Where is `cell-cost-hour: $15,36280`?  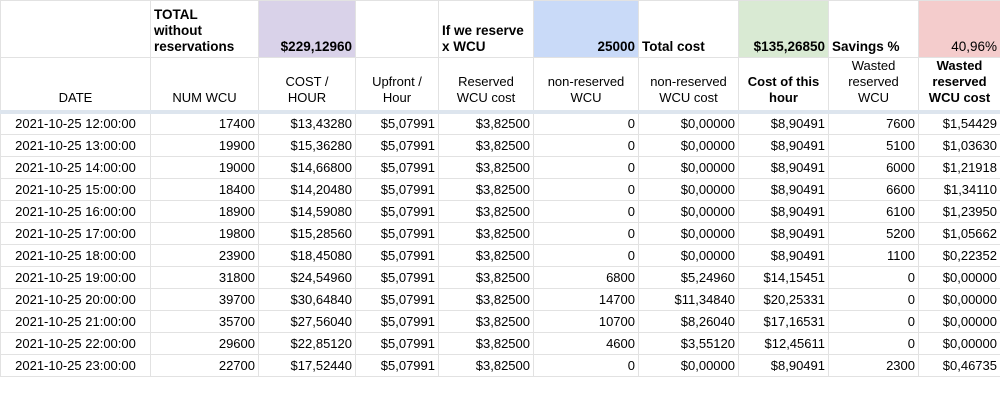 cell-cost-hour: $15,36280 is located at coordinates (307, 145).